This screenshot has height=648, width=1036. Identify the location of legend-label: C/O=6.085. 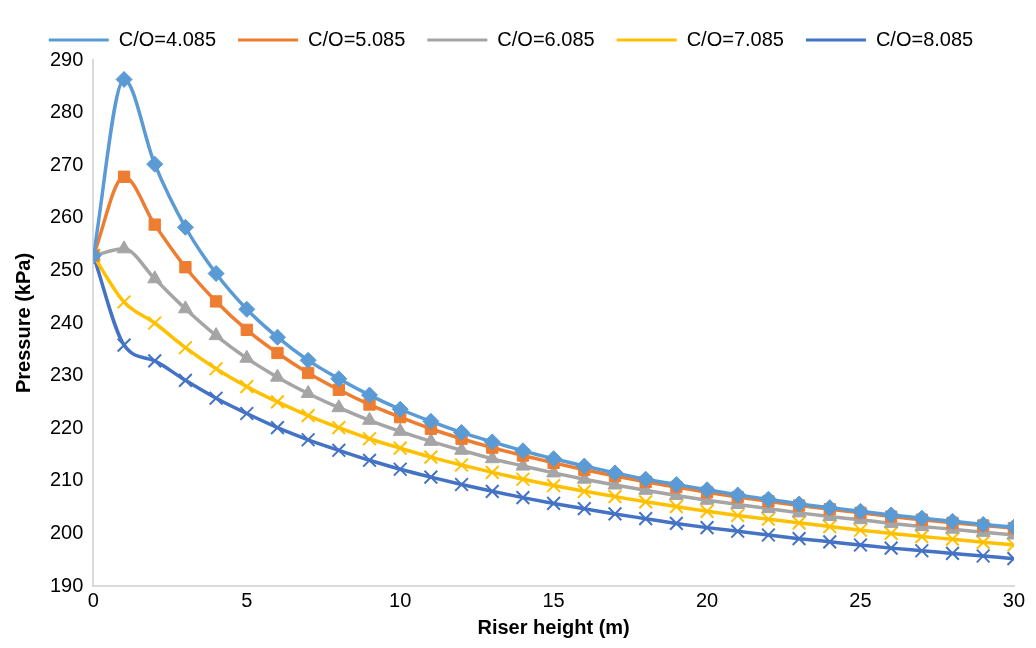
(546, 38).